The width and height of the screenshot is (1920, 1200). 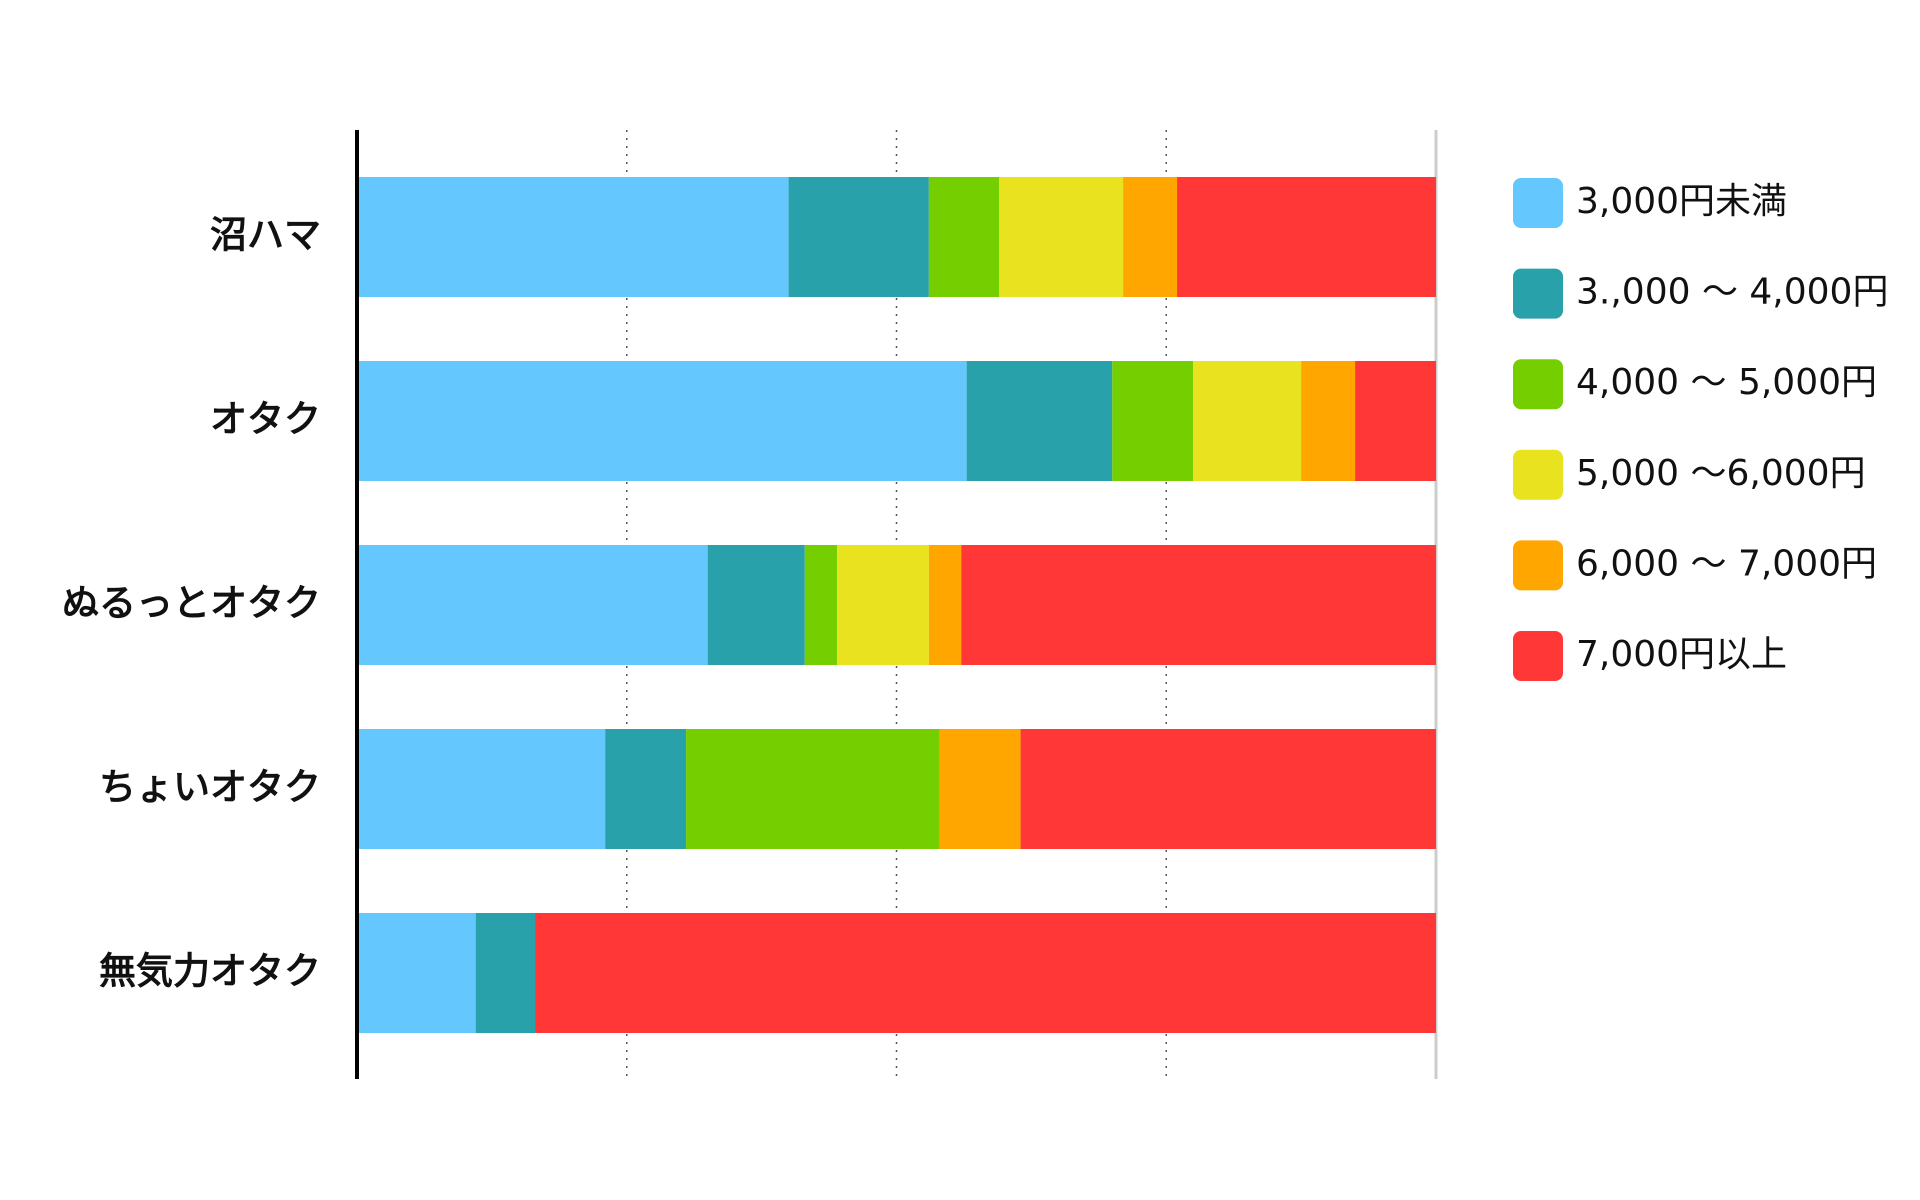 I want to click on category-label: 無気力オタク, so click(x=210, y=971).